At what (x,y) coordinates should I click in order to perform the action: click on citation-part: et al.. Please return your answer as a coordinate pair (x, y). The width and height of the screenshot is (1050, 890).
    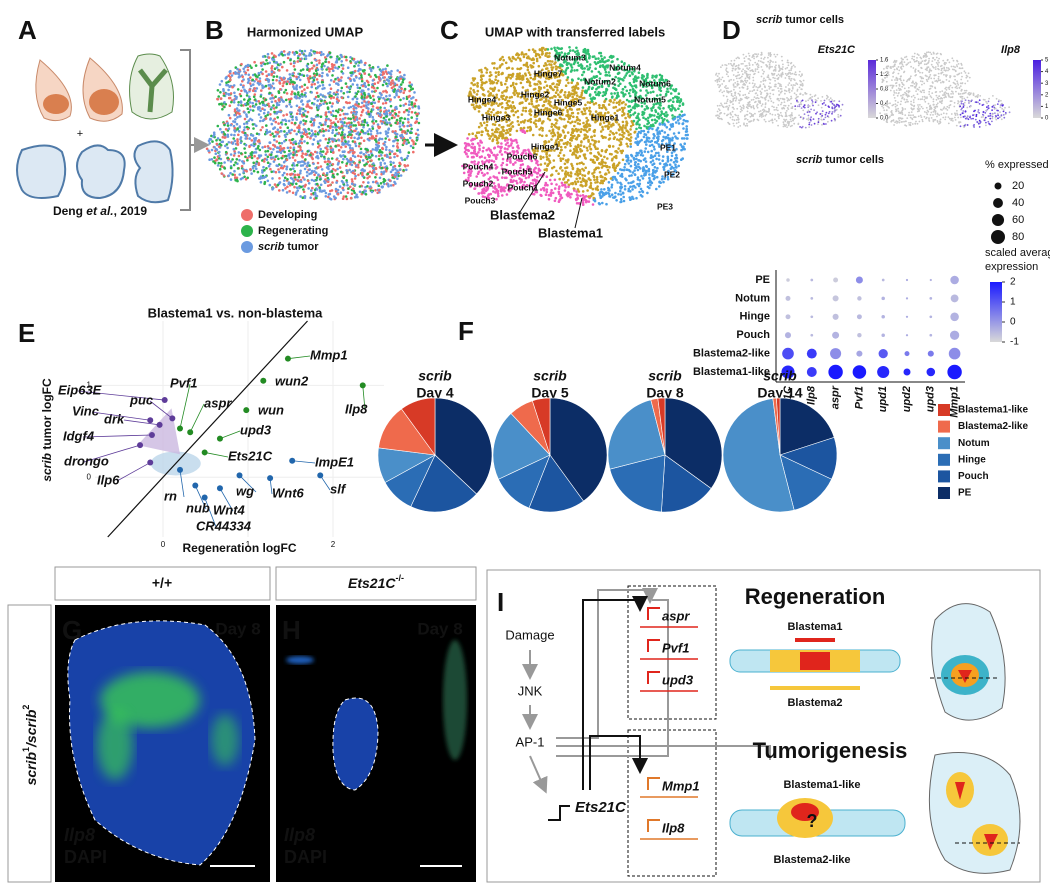
    Looking at the image, I should click on (99, 211).